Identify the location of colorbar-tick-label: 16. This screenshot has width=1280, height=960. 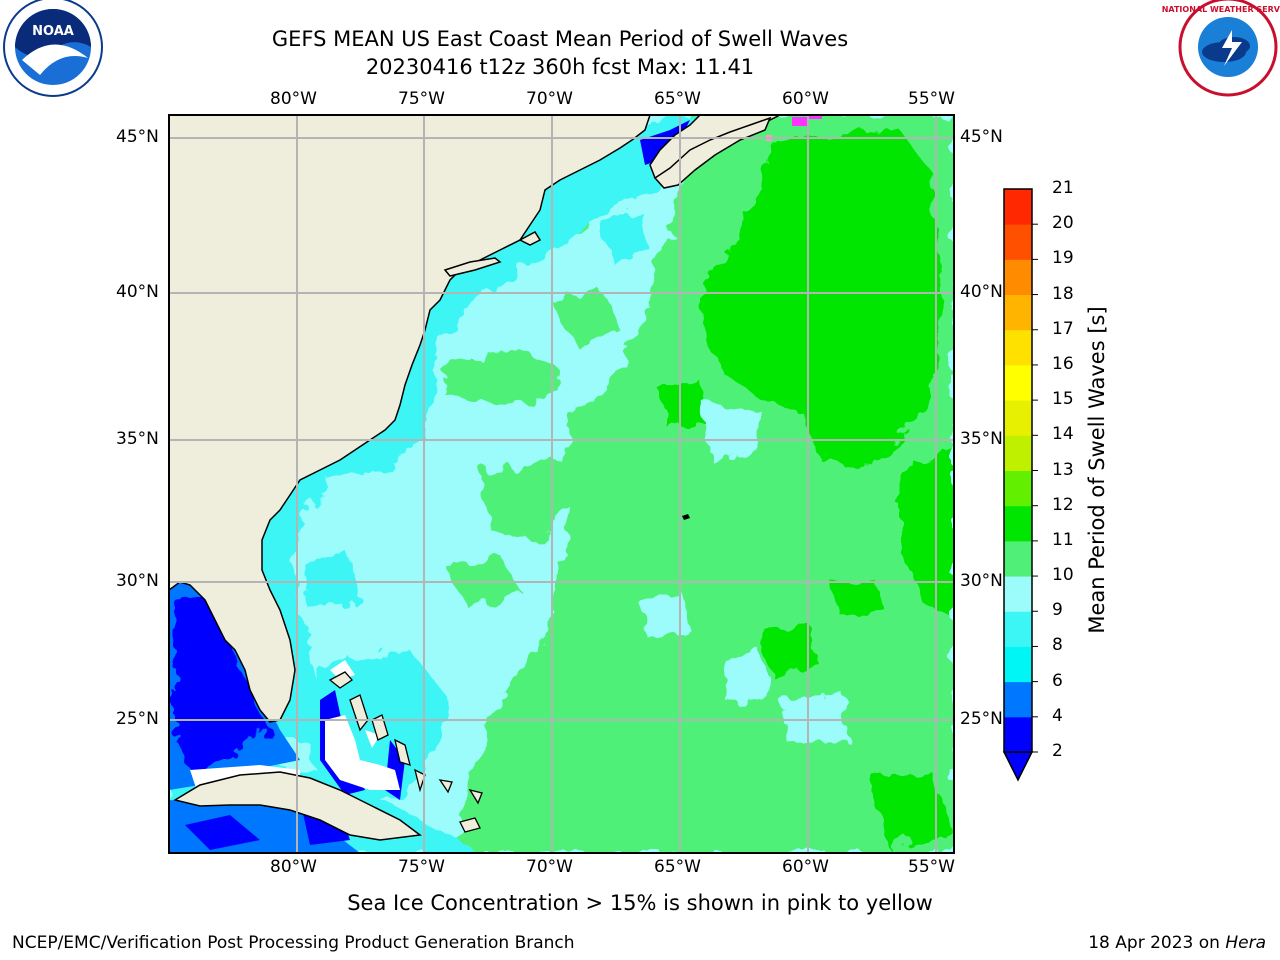
(1063, 363).